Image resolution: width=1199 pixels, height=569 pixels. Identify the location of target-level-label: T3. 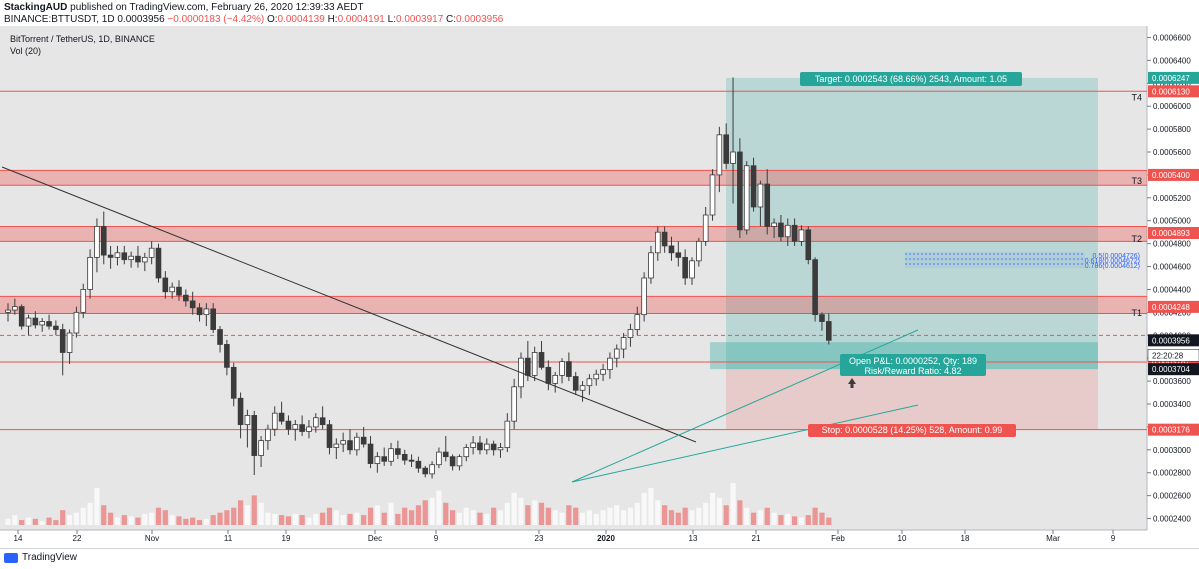
(1136, 181).